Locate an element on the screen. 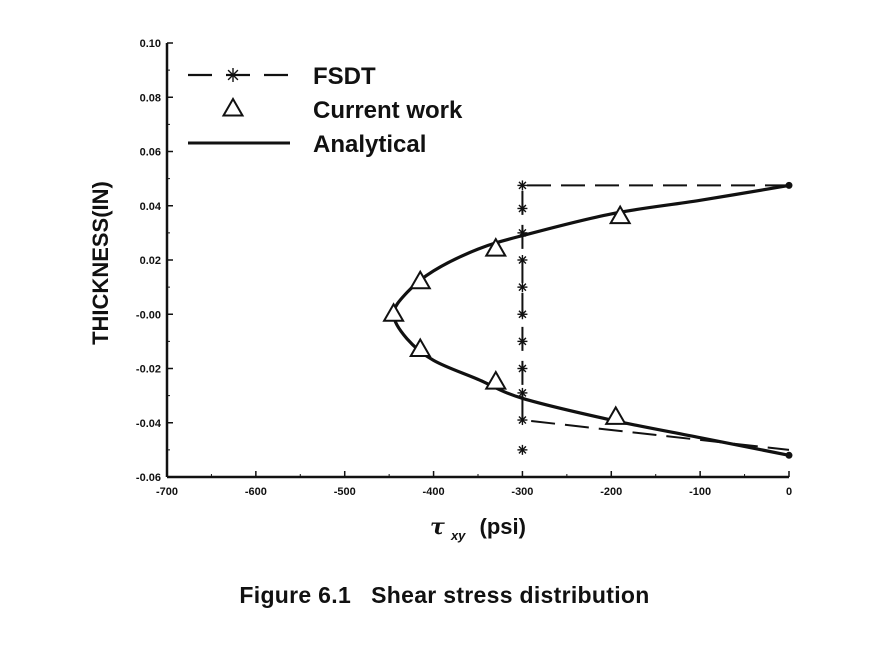  y-axis: -0.06 -0.04 -0.02 -0.00 0.02 0.04 0.06 0.08 0.10 is located at coordinates (154, 261).